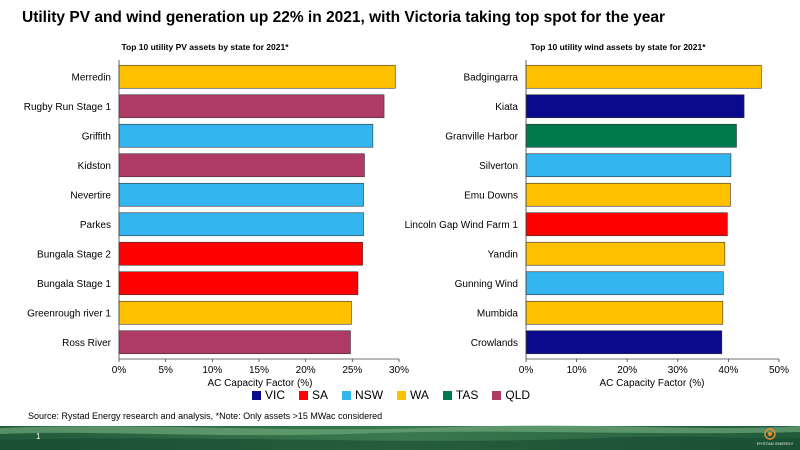 The width and height of the screenshot is (800, 450). Describe the element at coordinates (491, 195) in the screenshot. I see `wind-category-label: Emu Downs` at that location.